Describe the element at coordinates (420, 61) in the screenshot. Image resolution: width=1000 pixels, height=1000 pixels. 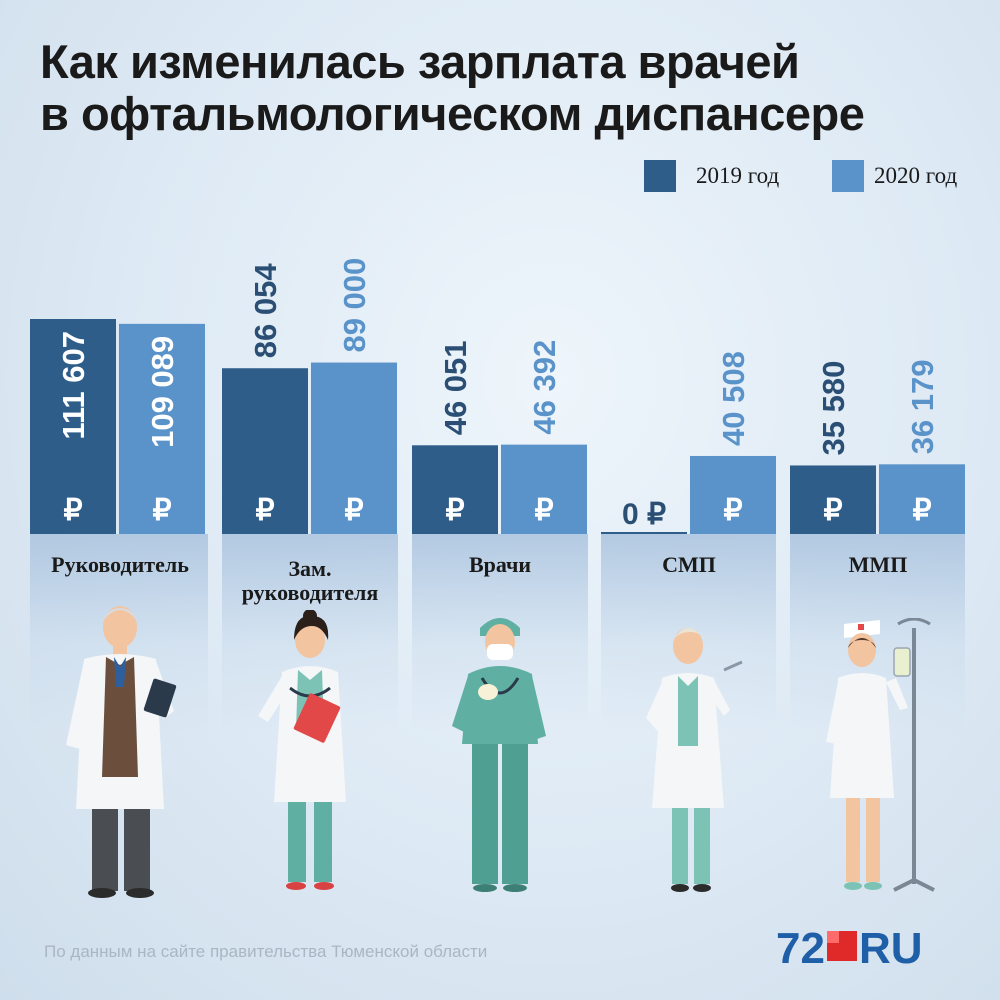
I see `title-line-1: Как изменилась зарплата врачей` at that location.